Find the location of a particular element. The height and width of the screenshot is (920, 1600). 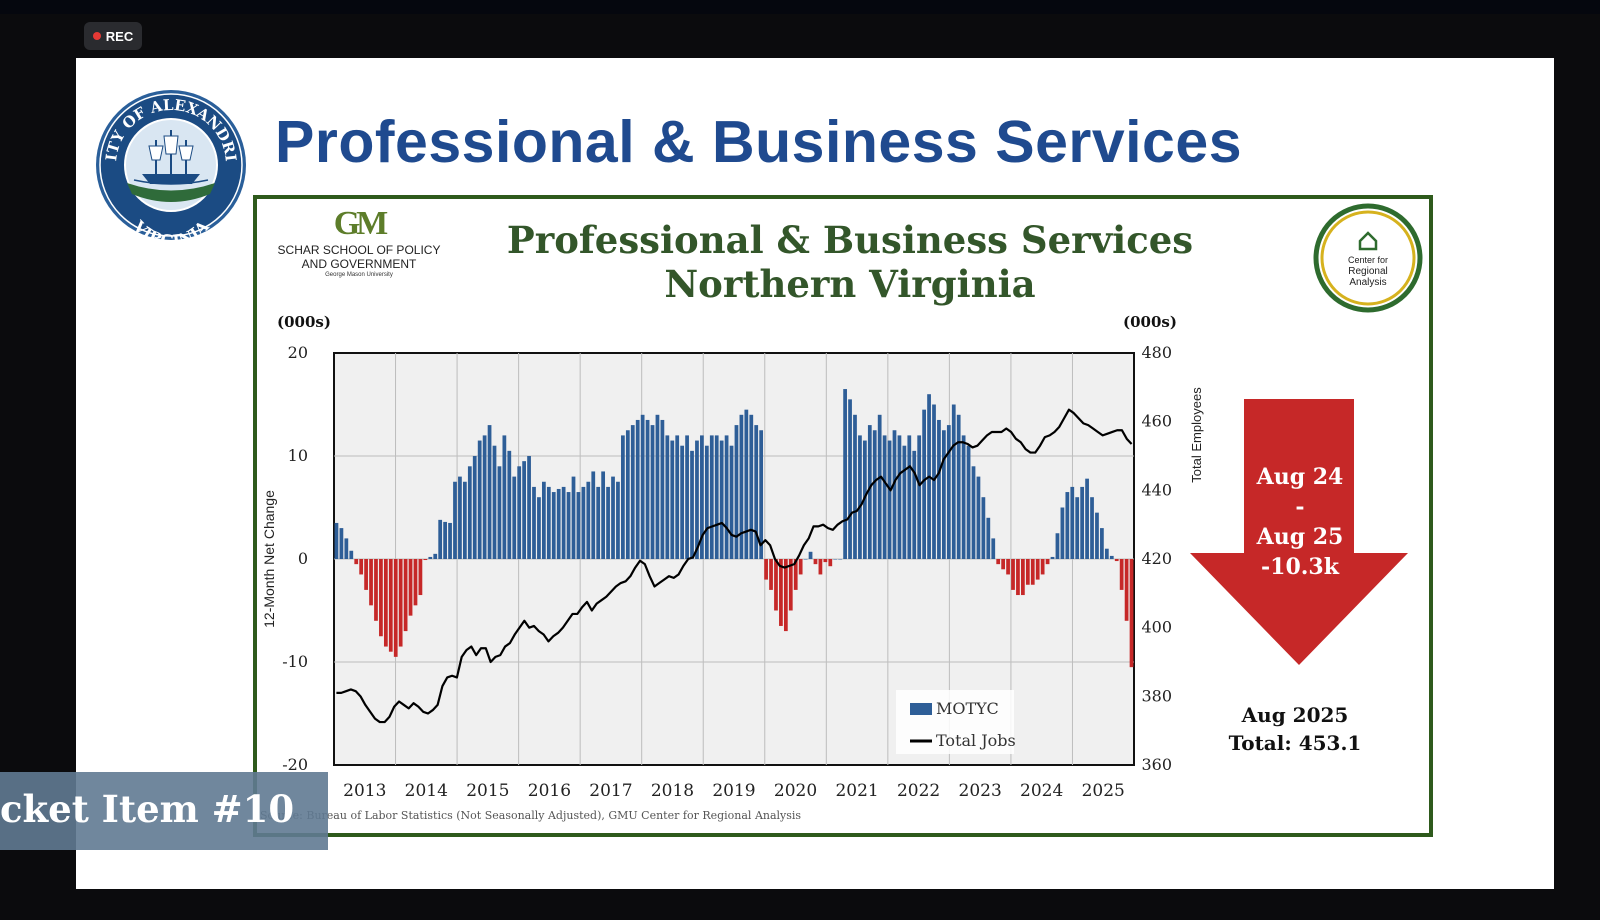

left-axis-tick-label: 0 is located at coordinates (303, 558).